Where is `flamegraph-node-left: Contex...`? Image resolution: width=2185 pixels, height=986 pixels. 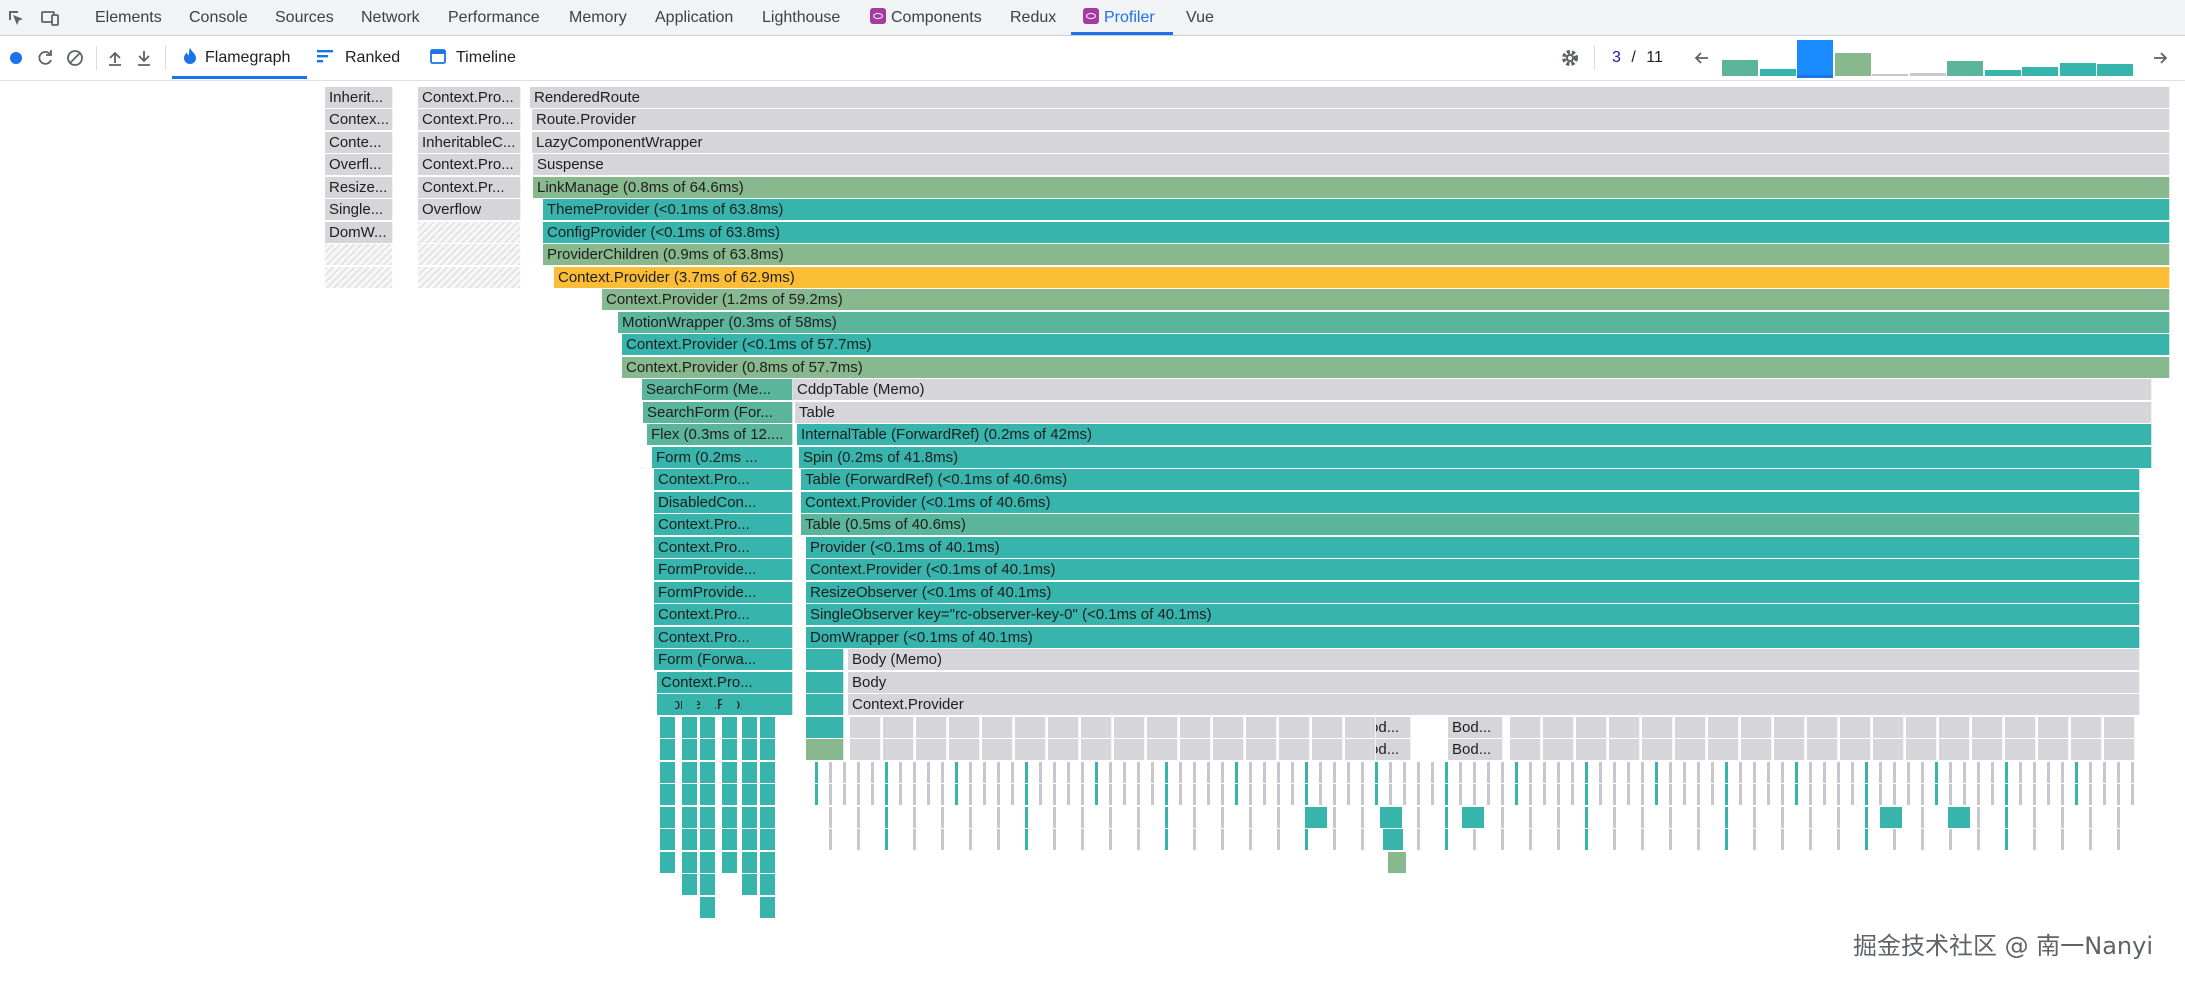
flamegraph-node-left: Contex... is located at coordinates (359, 119).